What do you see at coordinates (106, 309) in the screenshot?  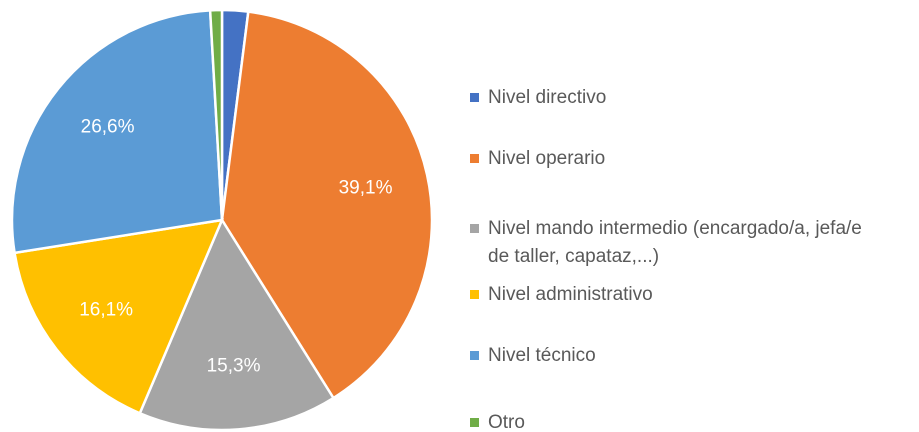 I see `data-label: 16,1%` at bounding box center [106, 309].